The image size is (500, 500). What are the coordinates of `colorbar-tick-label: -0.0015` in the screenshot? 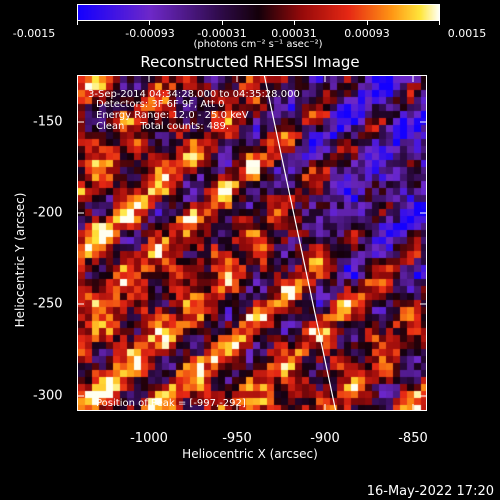 It's located at (34, 33).